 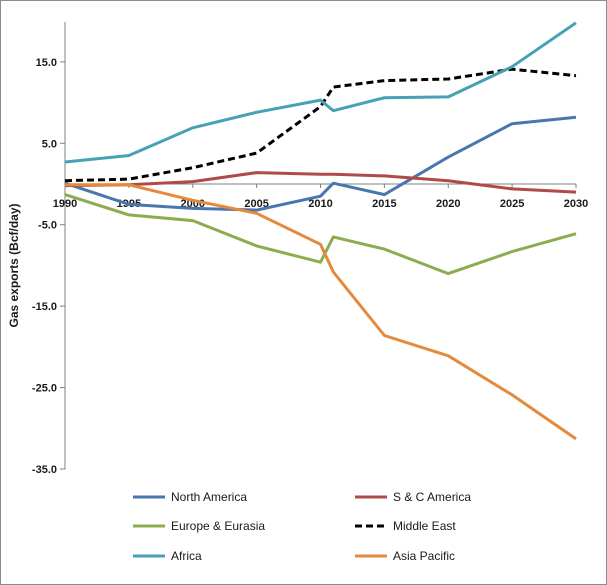 What do you see at coordinates (384, 204) in the screenshot?
I see `x-tick-label: 2015` at bounding box center [384, 204].